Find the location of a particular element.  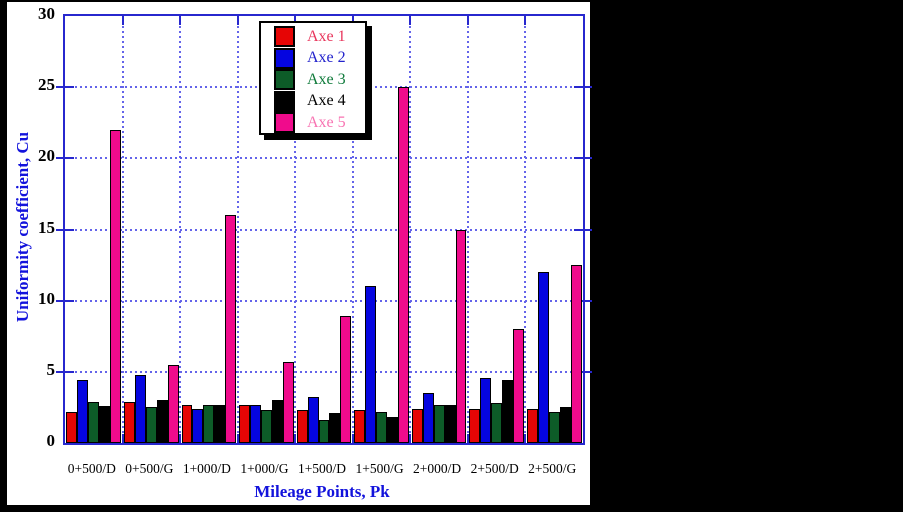

x-tick-label: 2+500/G is located at coordinates (552, 468).